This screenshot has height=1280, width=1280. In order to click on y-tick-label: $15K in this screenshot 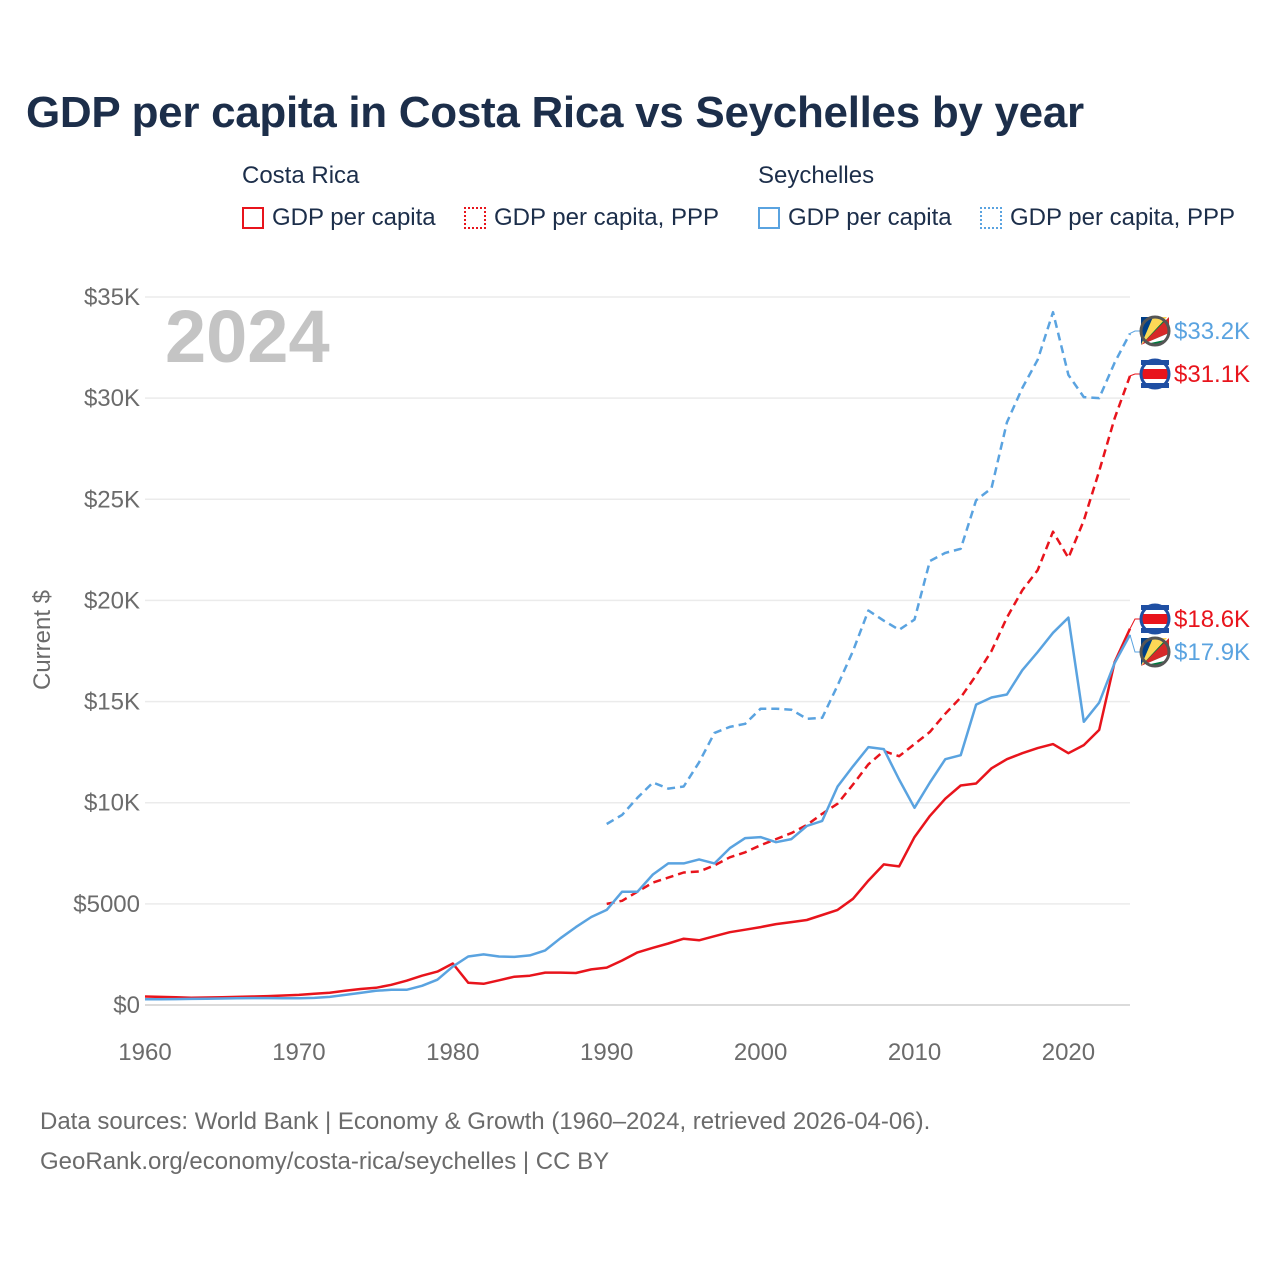, I will do `click(112, 702)`.